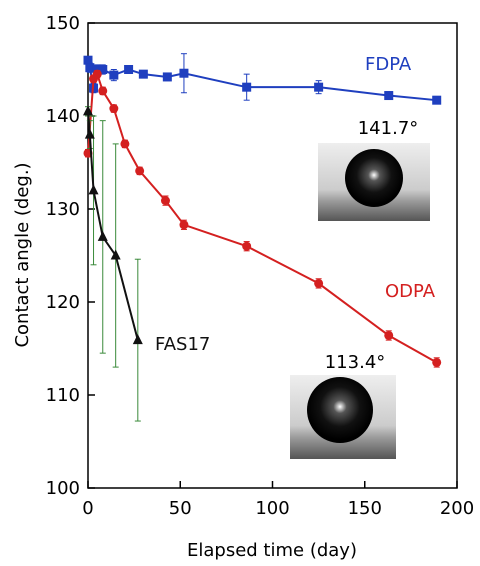  What do you see at coordinates (63, 302) in the screenshot?
I see `y-tick-label: 120` at bounding box center [63, 302].